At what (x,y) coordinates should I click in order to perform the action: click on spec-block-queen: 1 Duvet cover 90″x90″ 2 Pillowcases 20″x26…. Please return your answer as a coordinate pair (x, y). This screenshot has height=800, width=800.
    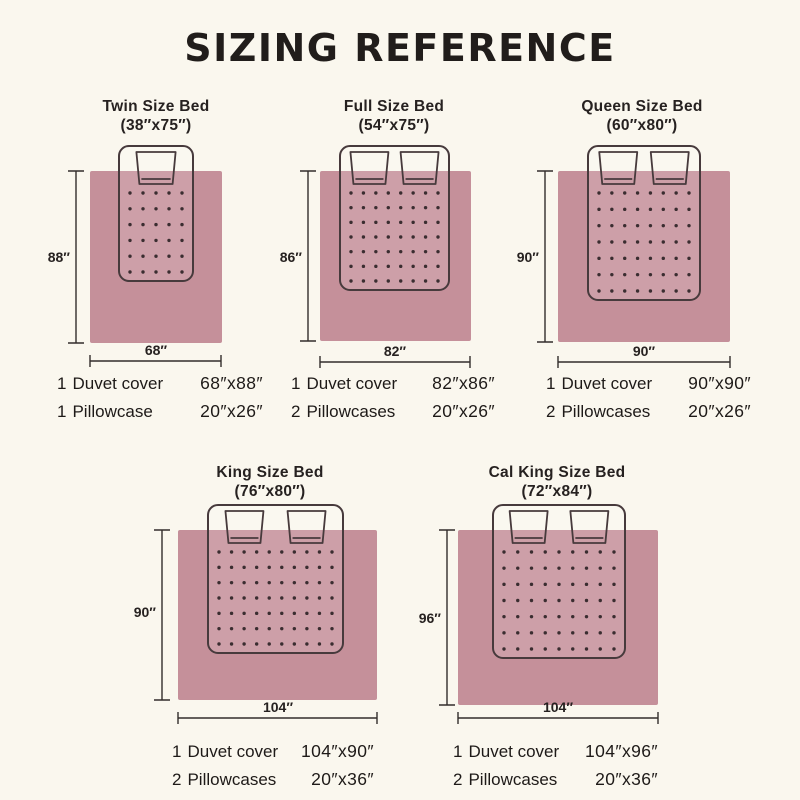
    Looking at the image, I should click on (648, 401).